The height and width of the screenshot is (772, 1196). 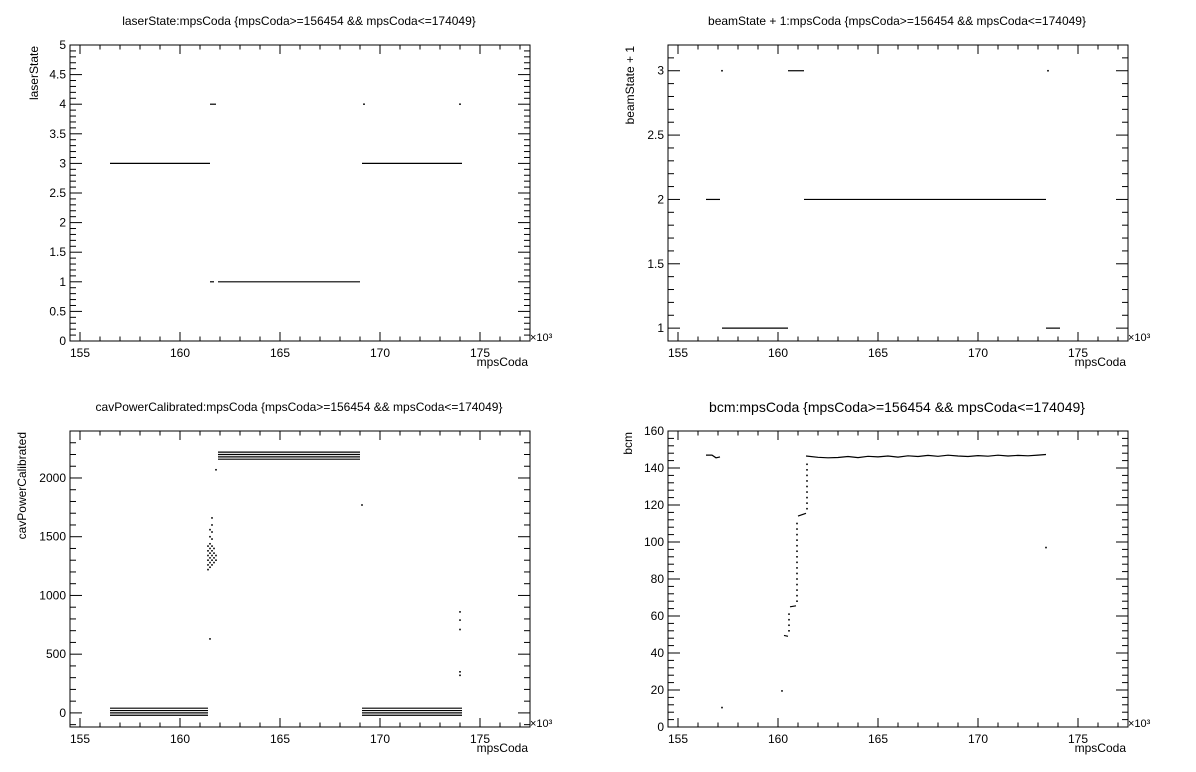 What do you see at coordinates (57, 75) in the screenshot?
I see `y-tick-label: 4.5` at bounding box center [57, 75].